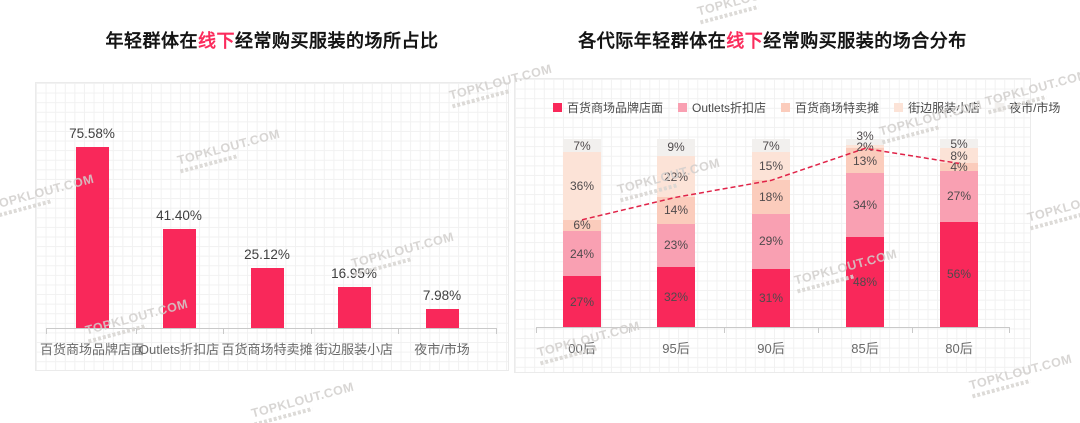 The height and width of the screenshot is (423, 1080). What do you see at coordinates (615, 108) in the screenshot?
I see `legend-label: 百货商场品牌店面` at bounding box center [615, 108].